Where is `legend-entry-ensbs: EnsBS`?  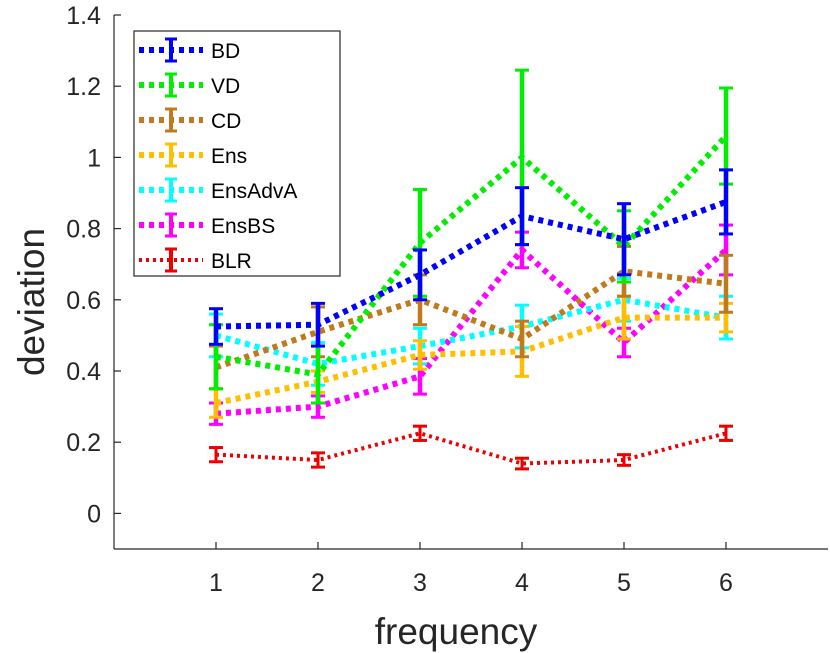
legend-entry-ensbs: EnsBS is located at coordinates (207, 225).